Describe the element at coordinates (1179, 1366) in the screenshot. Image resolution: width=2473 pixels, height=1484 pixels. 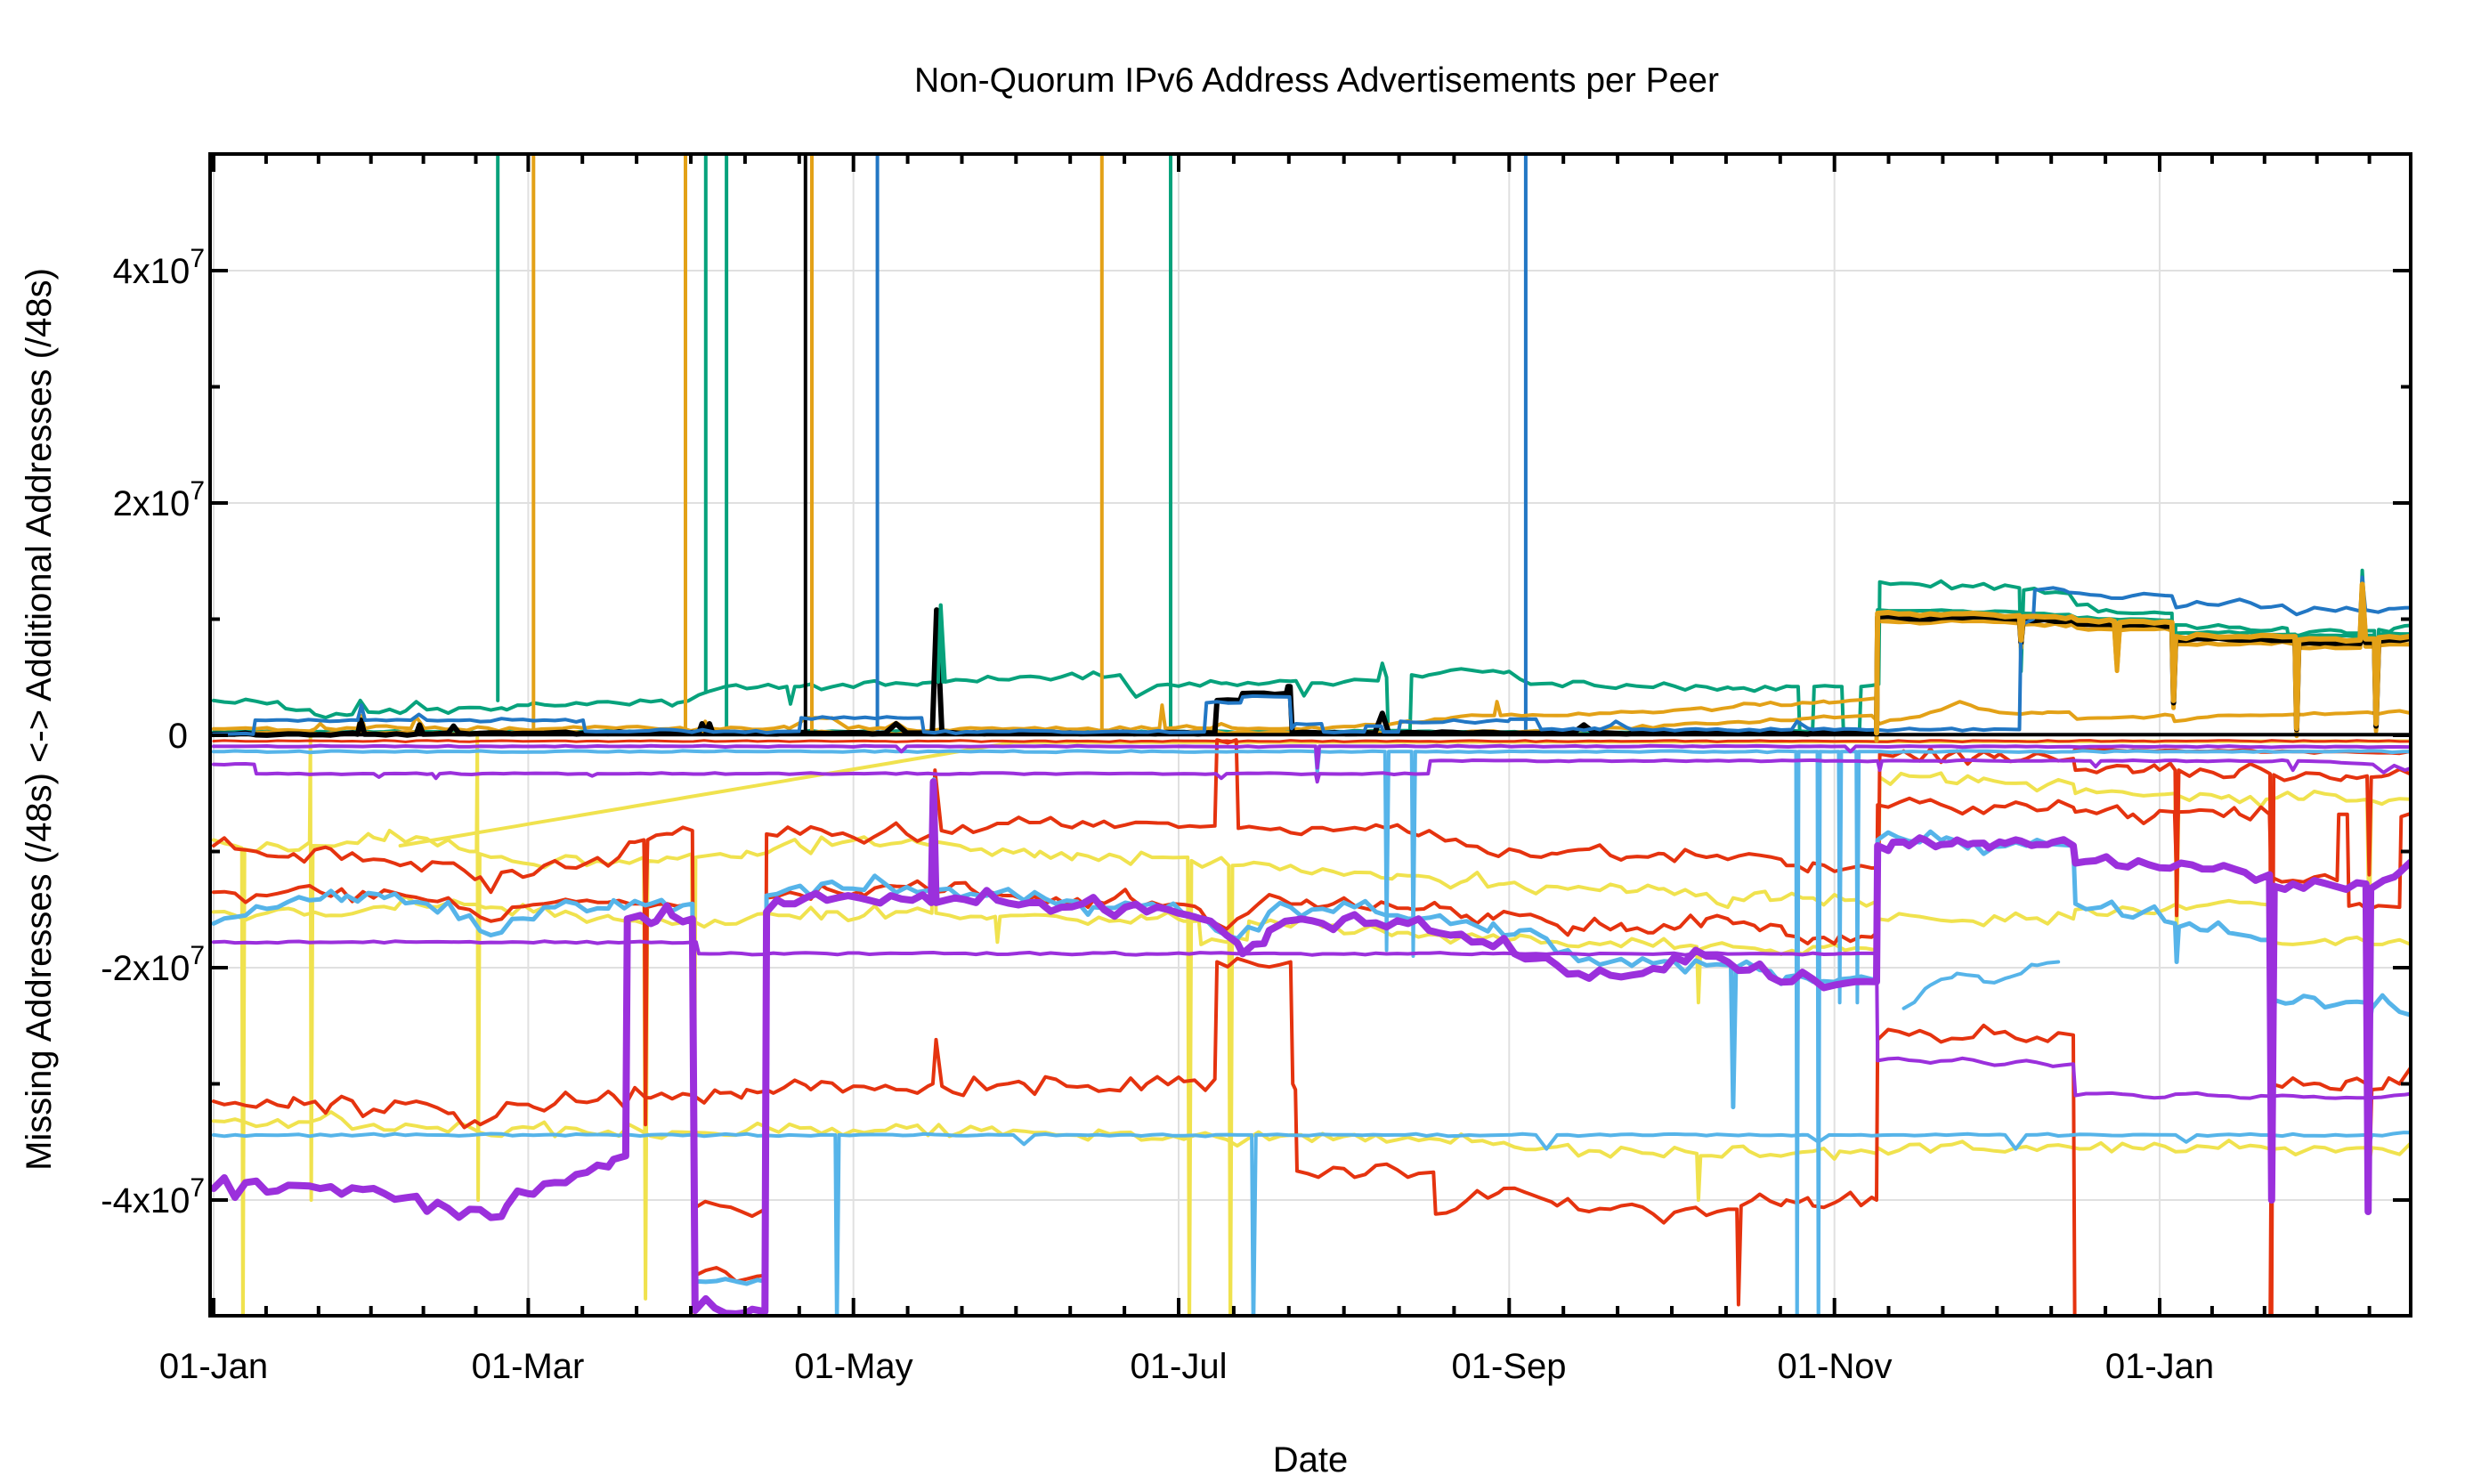
I see `svg-text: 01-Jul` at that location.